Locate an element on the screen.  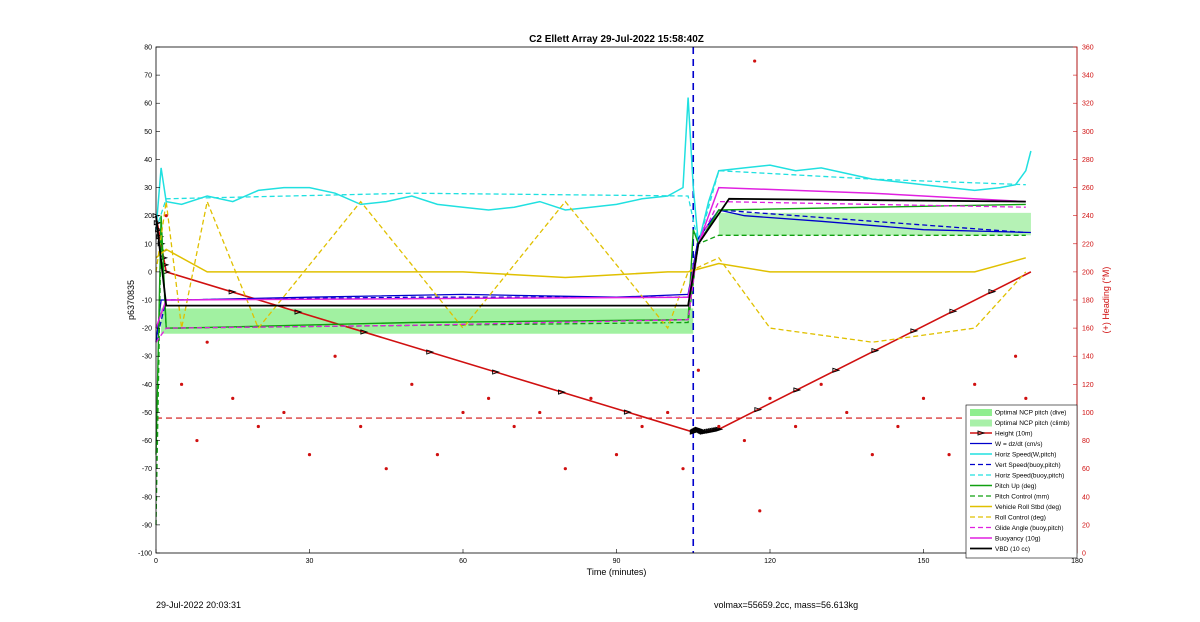
legend-entry: Buoyancy (10g) is located at coordinates (1018, 539).